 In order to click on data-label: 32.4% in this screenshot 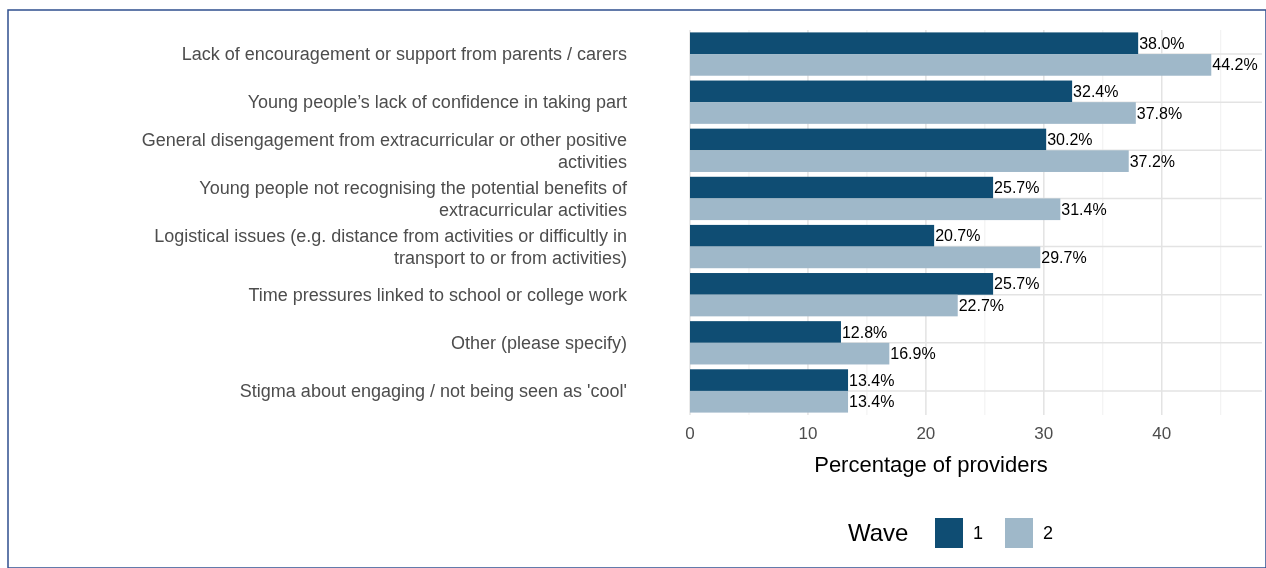, I will do `click(1096, 91)`.